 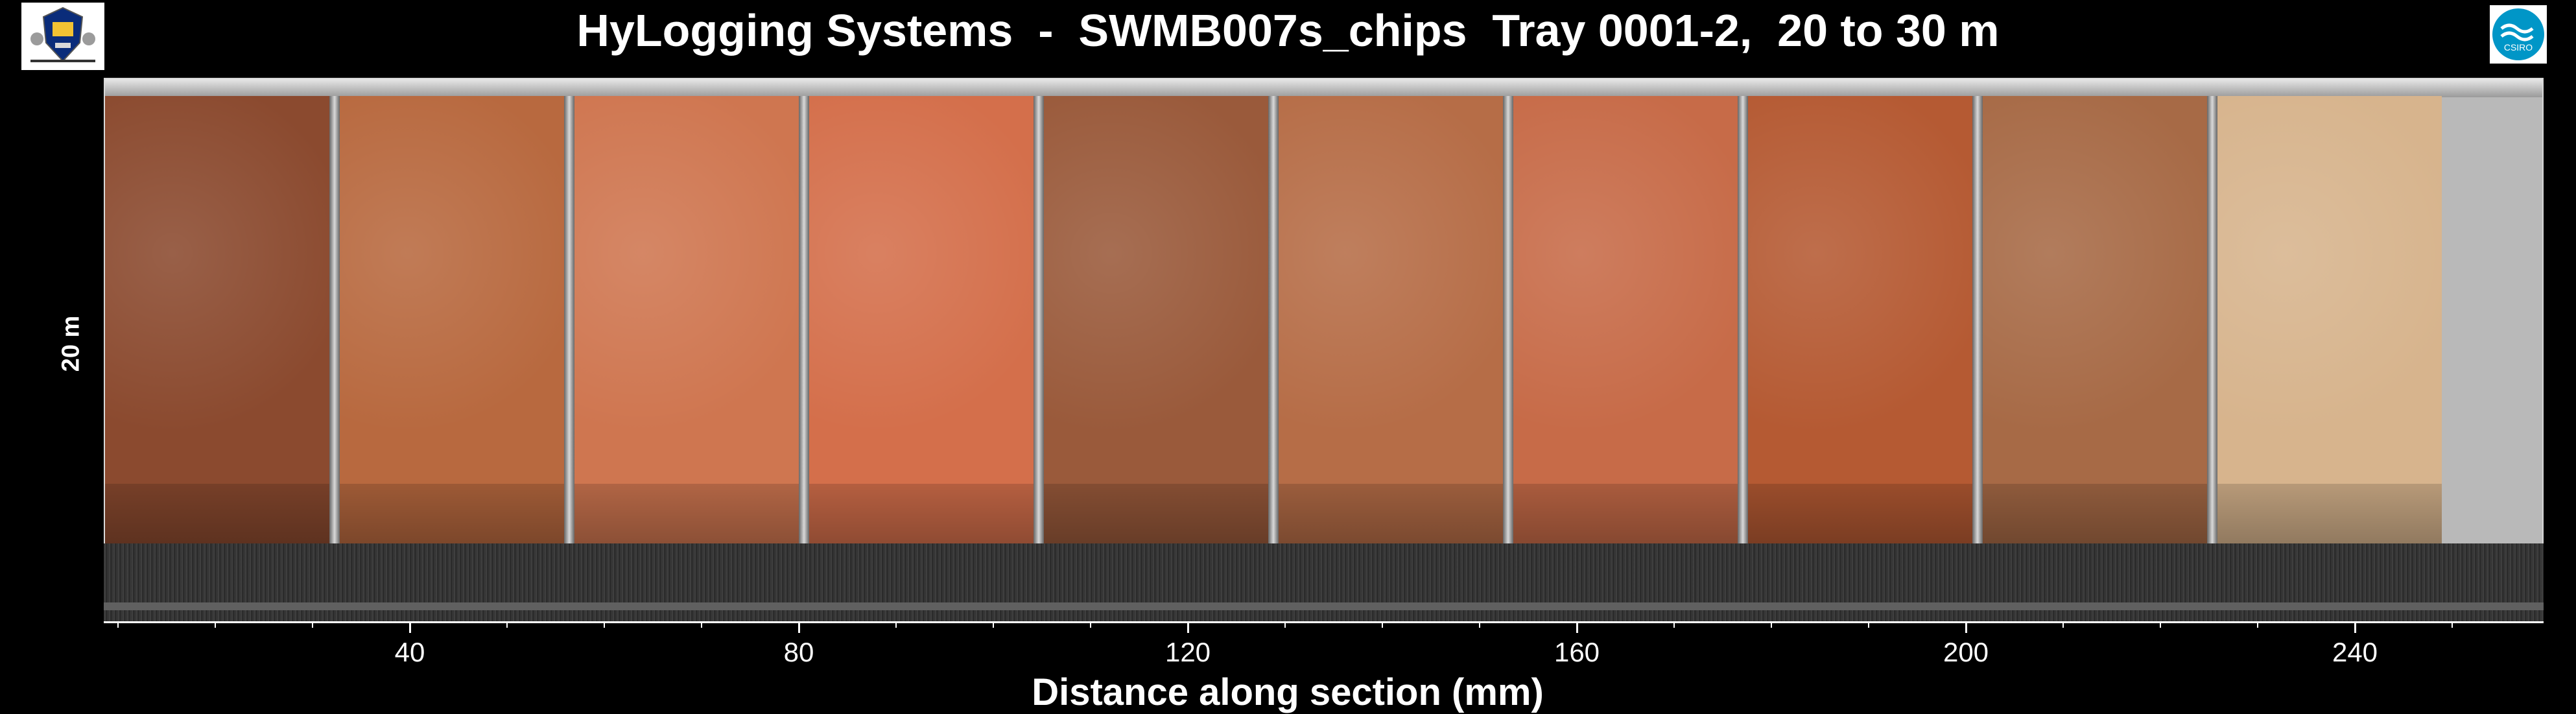 What do you see at coordinates (799, 652) in the screenshot?
I see `x-axis-tick-label: 80` at bounding box center [799, 652].